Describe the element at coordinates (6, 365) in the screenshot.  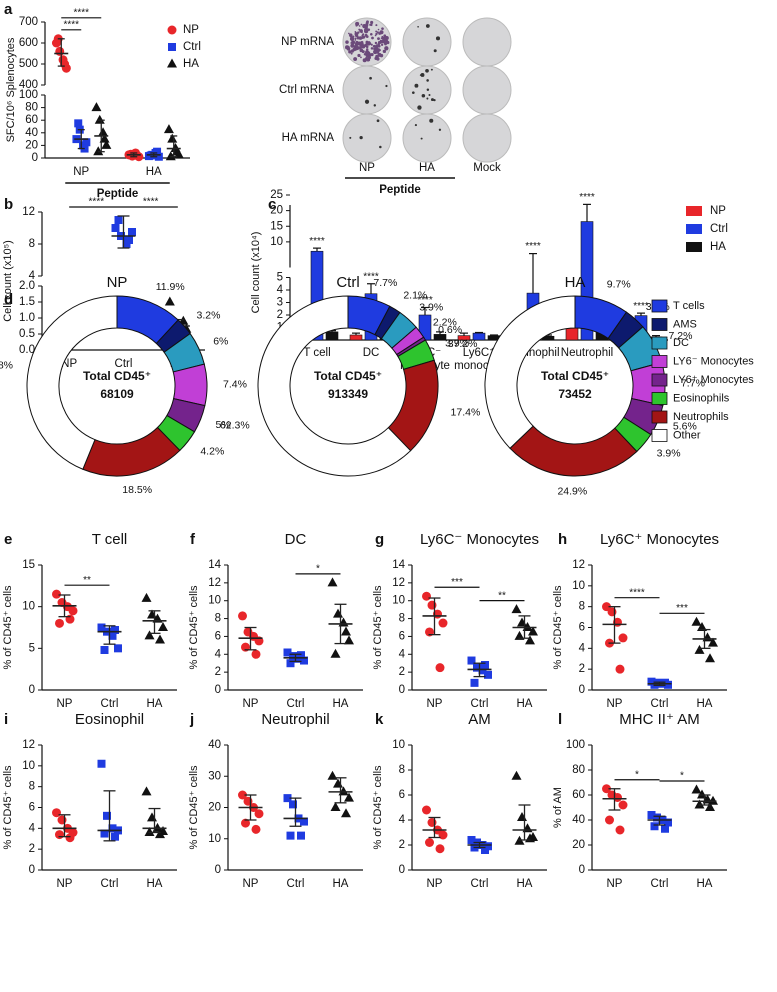
I see `slice-label: 43.8%` at that location.